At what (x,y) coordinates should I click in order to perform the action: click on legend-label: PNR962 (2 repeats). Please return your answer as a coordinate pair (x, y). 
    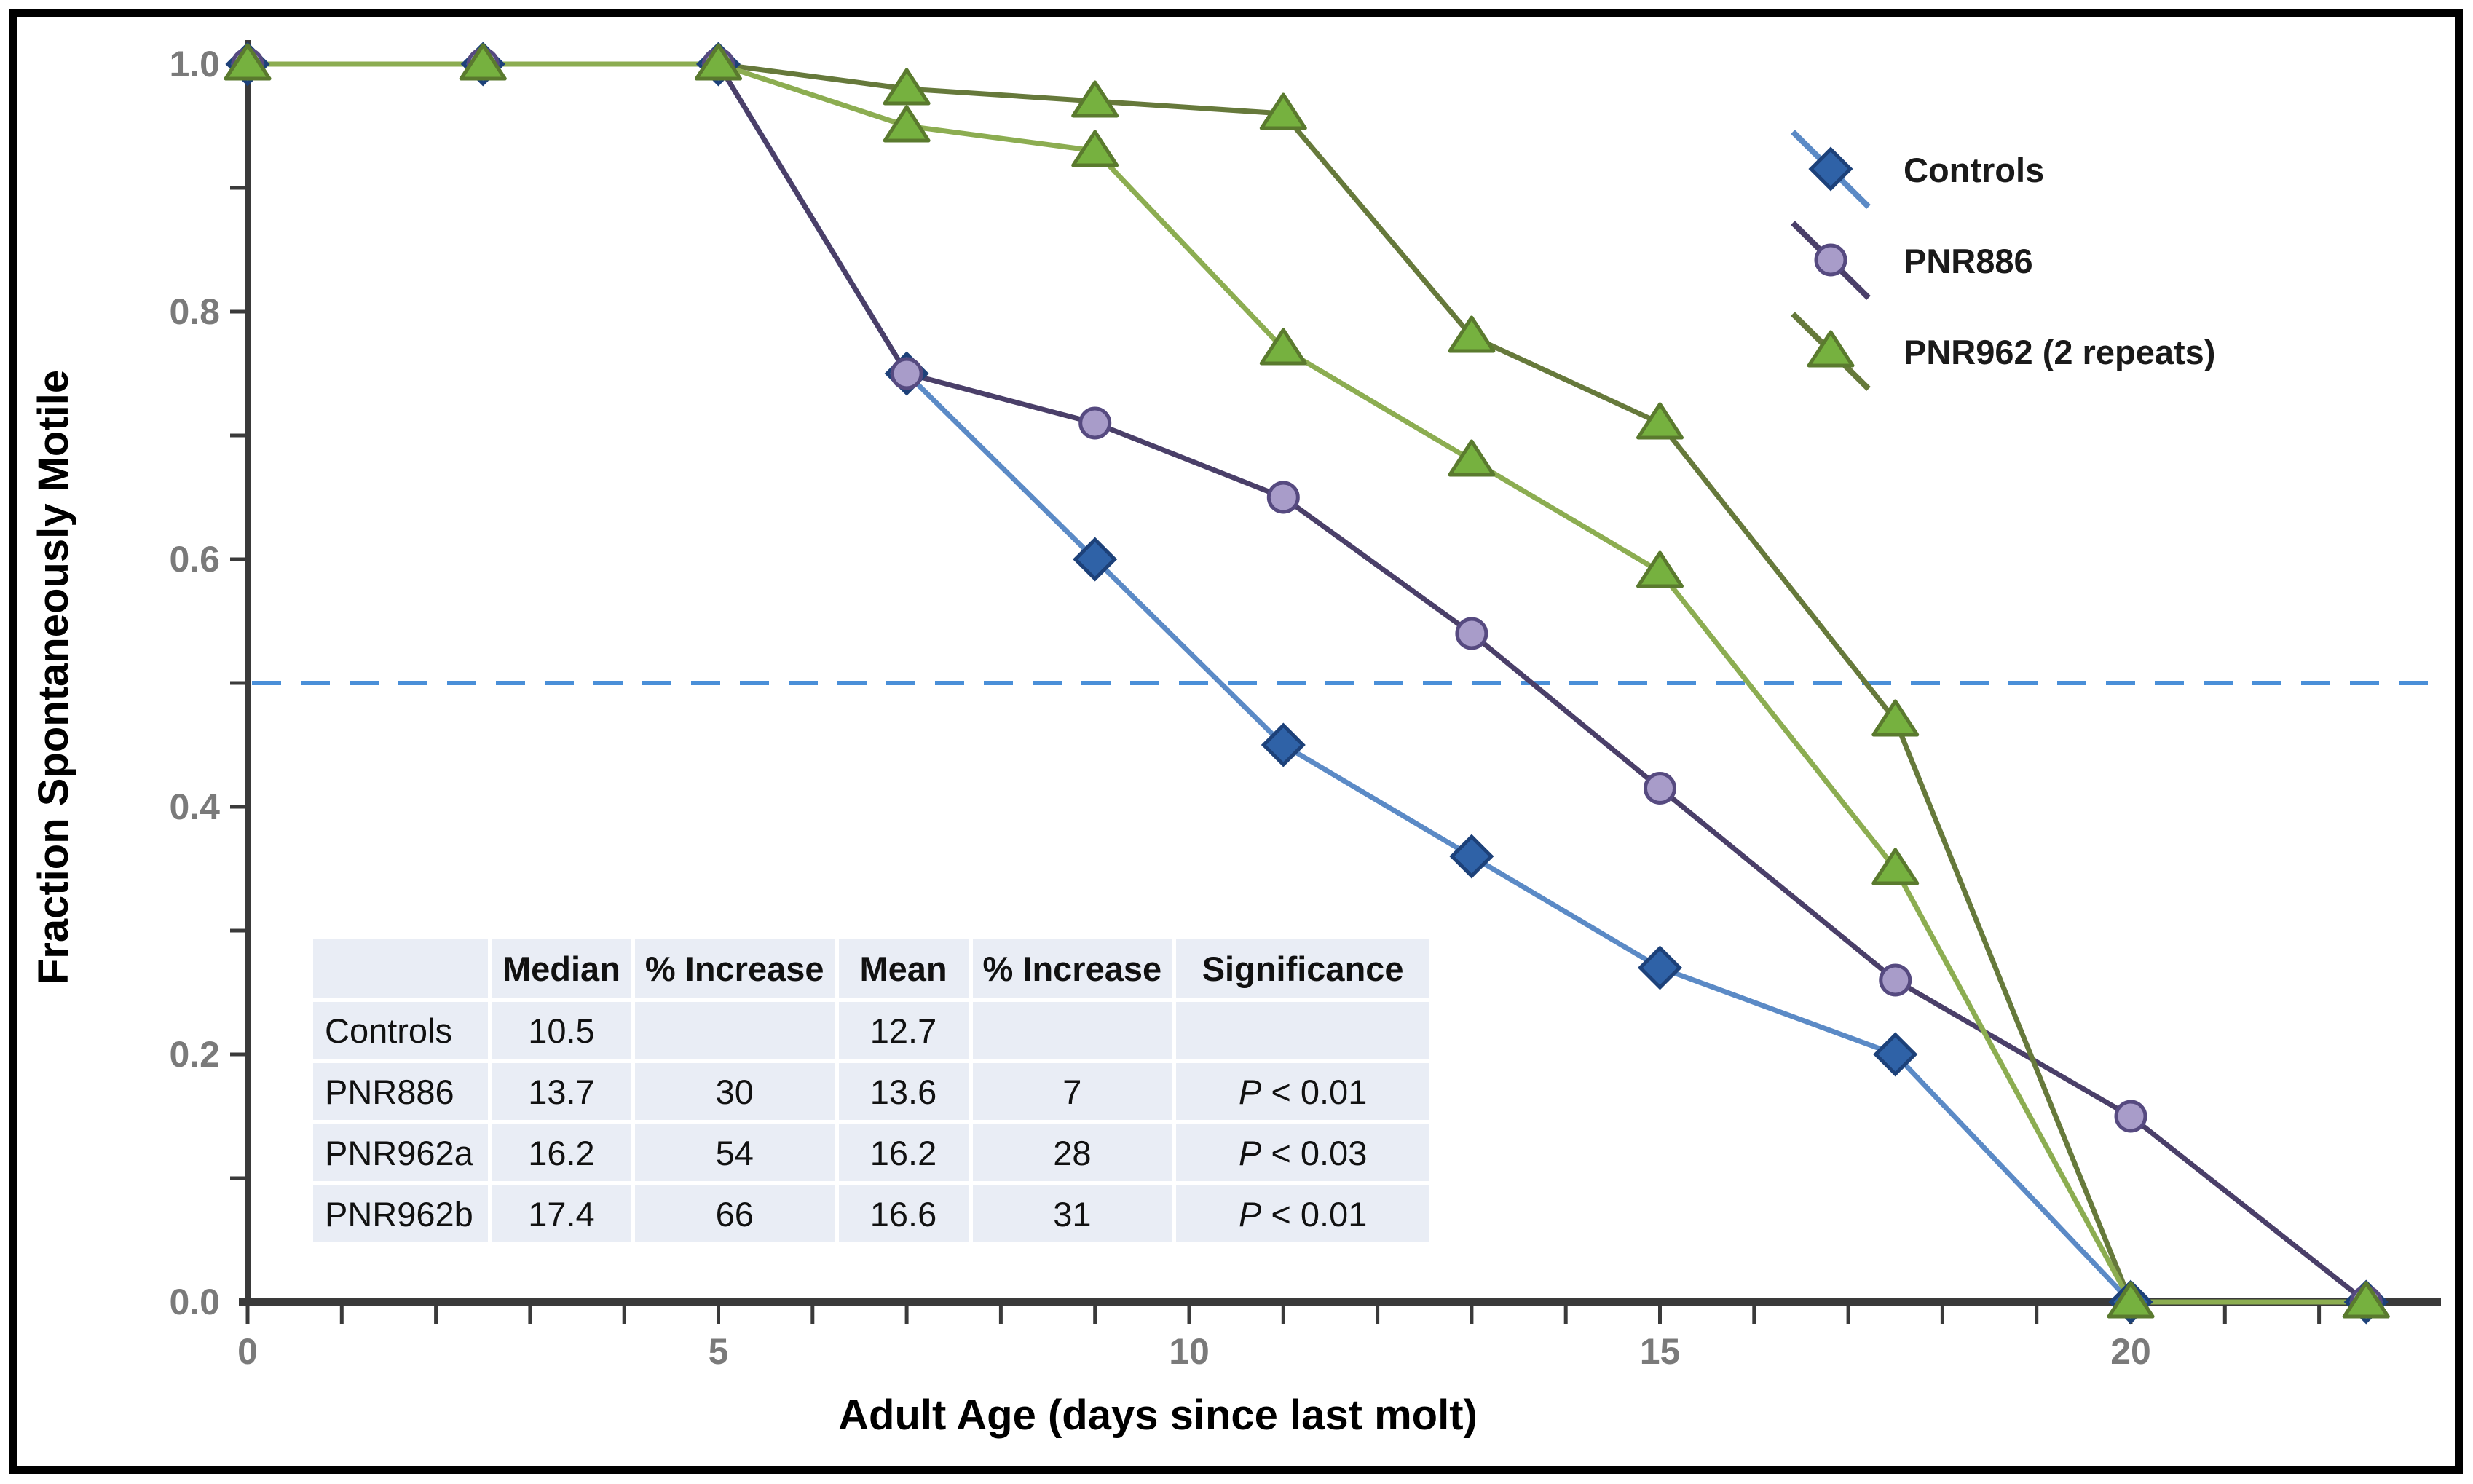
    Looking at the image, I should click on (2060, 352).